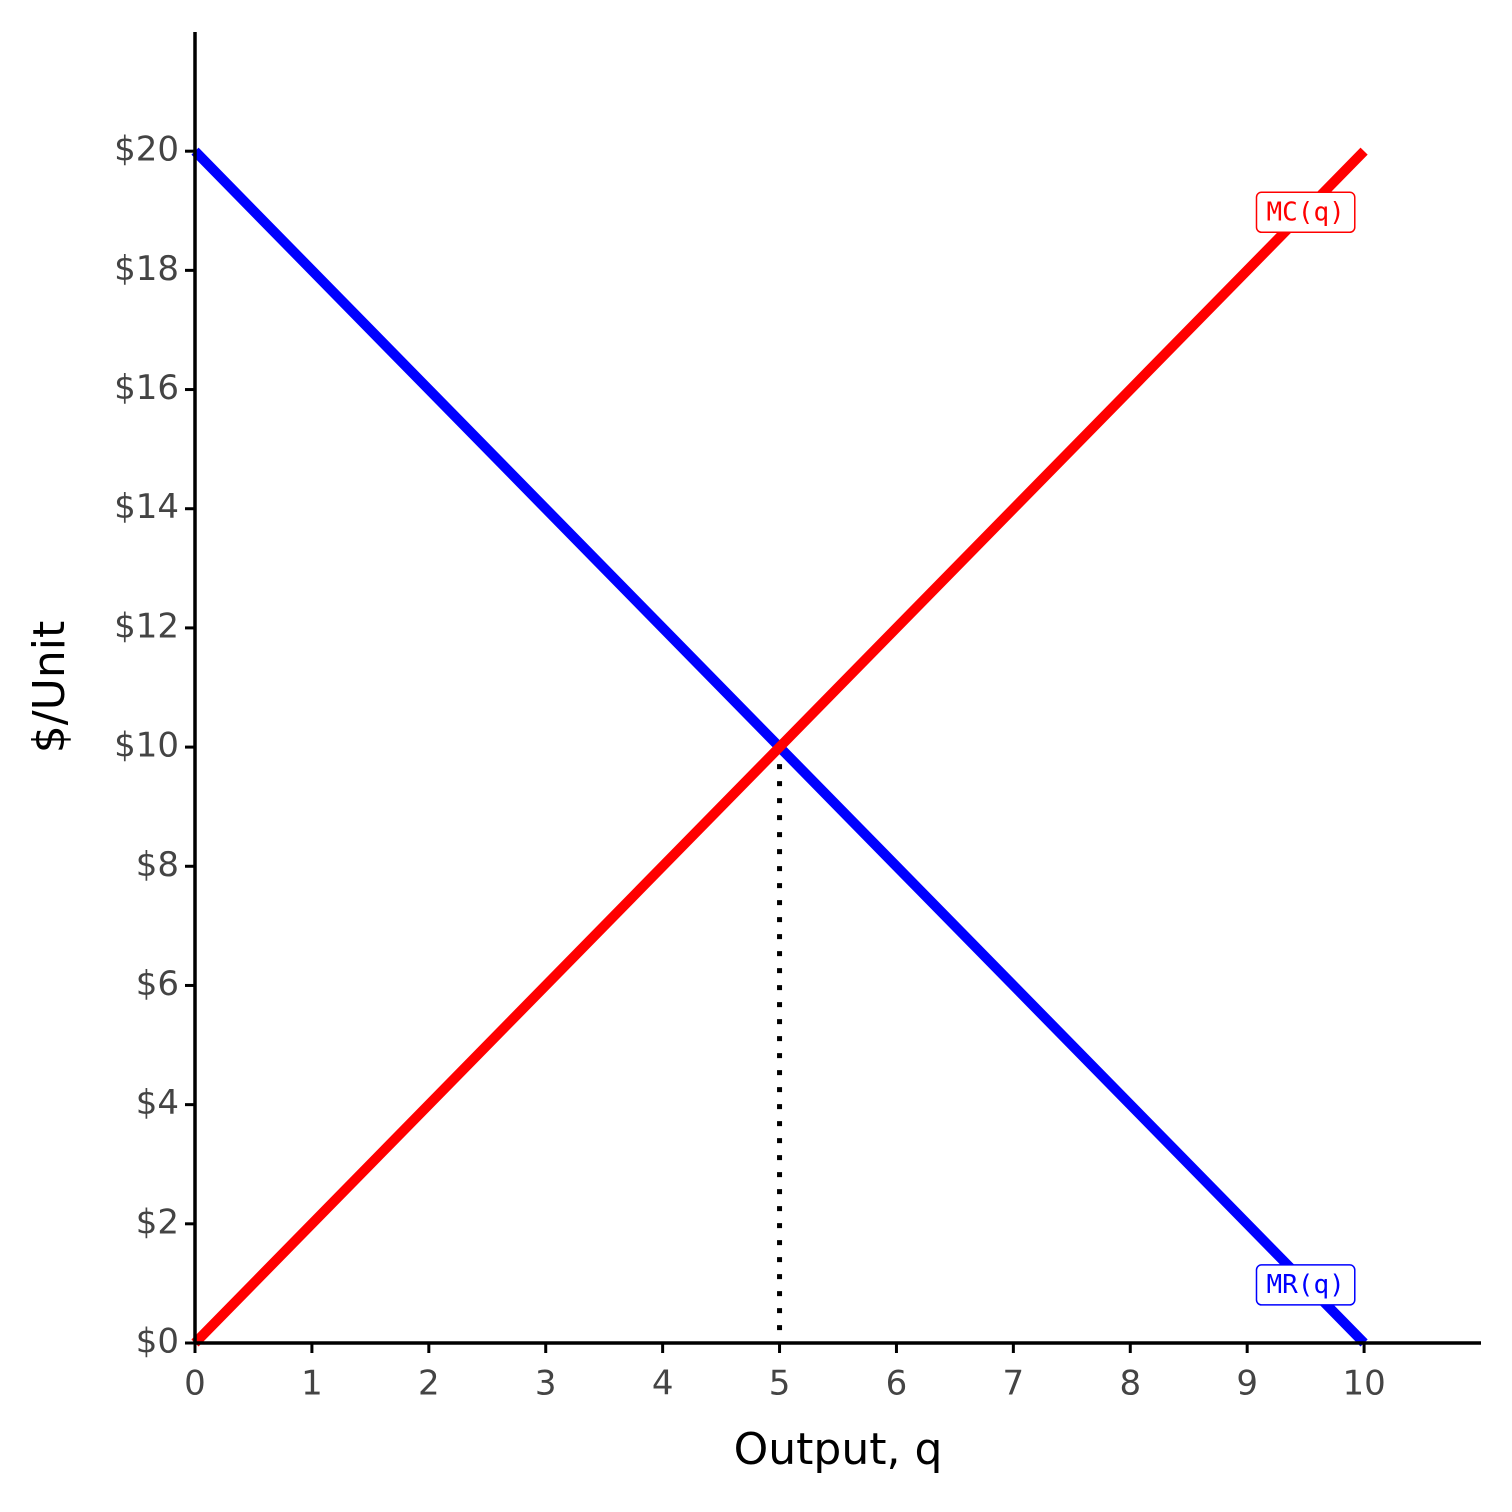  I want to click on x-tick-label: 5, so click(780, 1384).